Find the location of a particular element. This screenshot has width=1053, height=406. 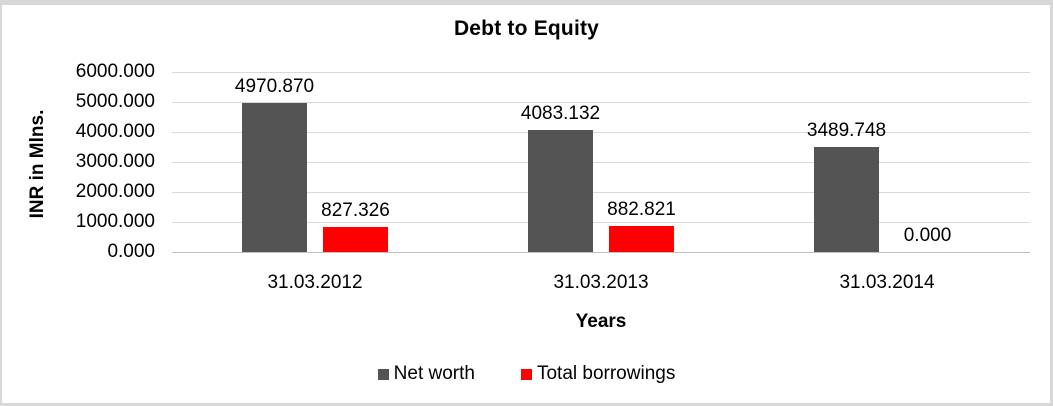

data-label-net-worth: 3489.748 is located at coordinates (846, 130).